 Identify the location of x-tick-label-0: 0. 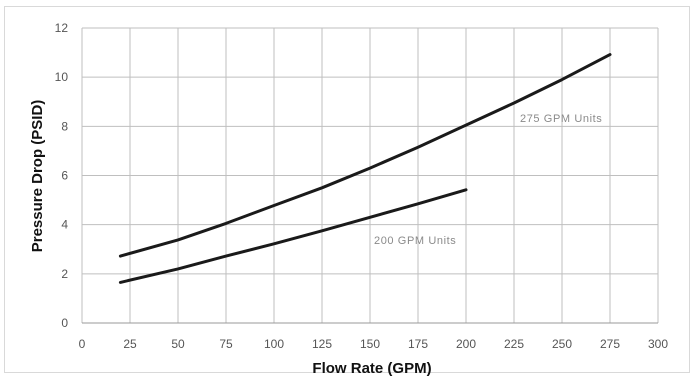
(82, 344).